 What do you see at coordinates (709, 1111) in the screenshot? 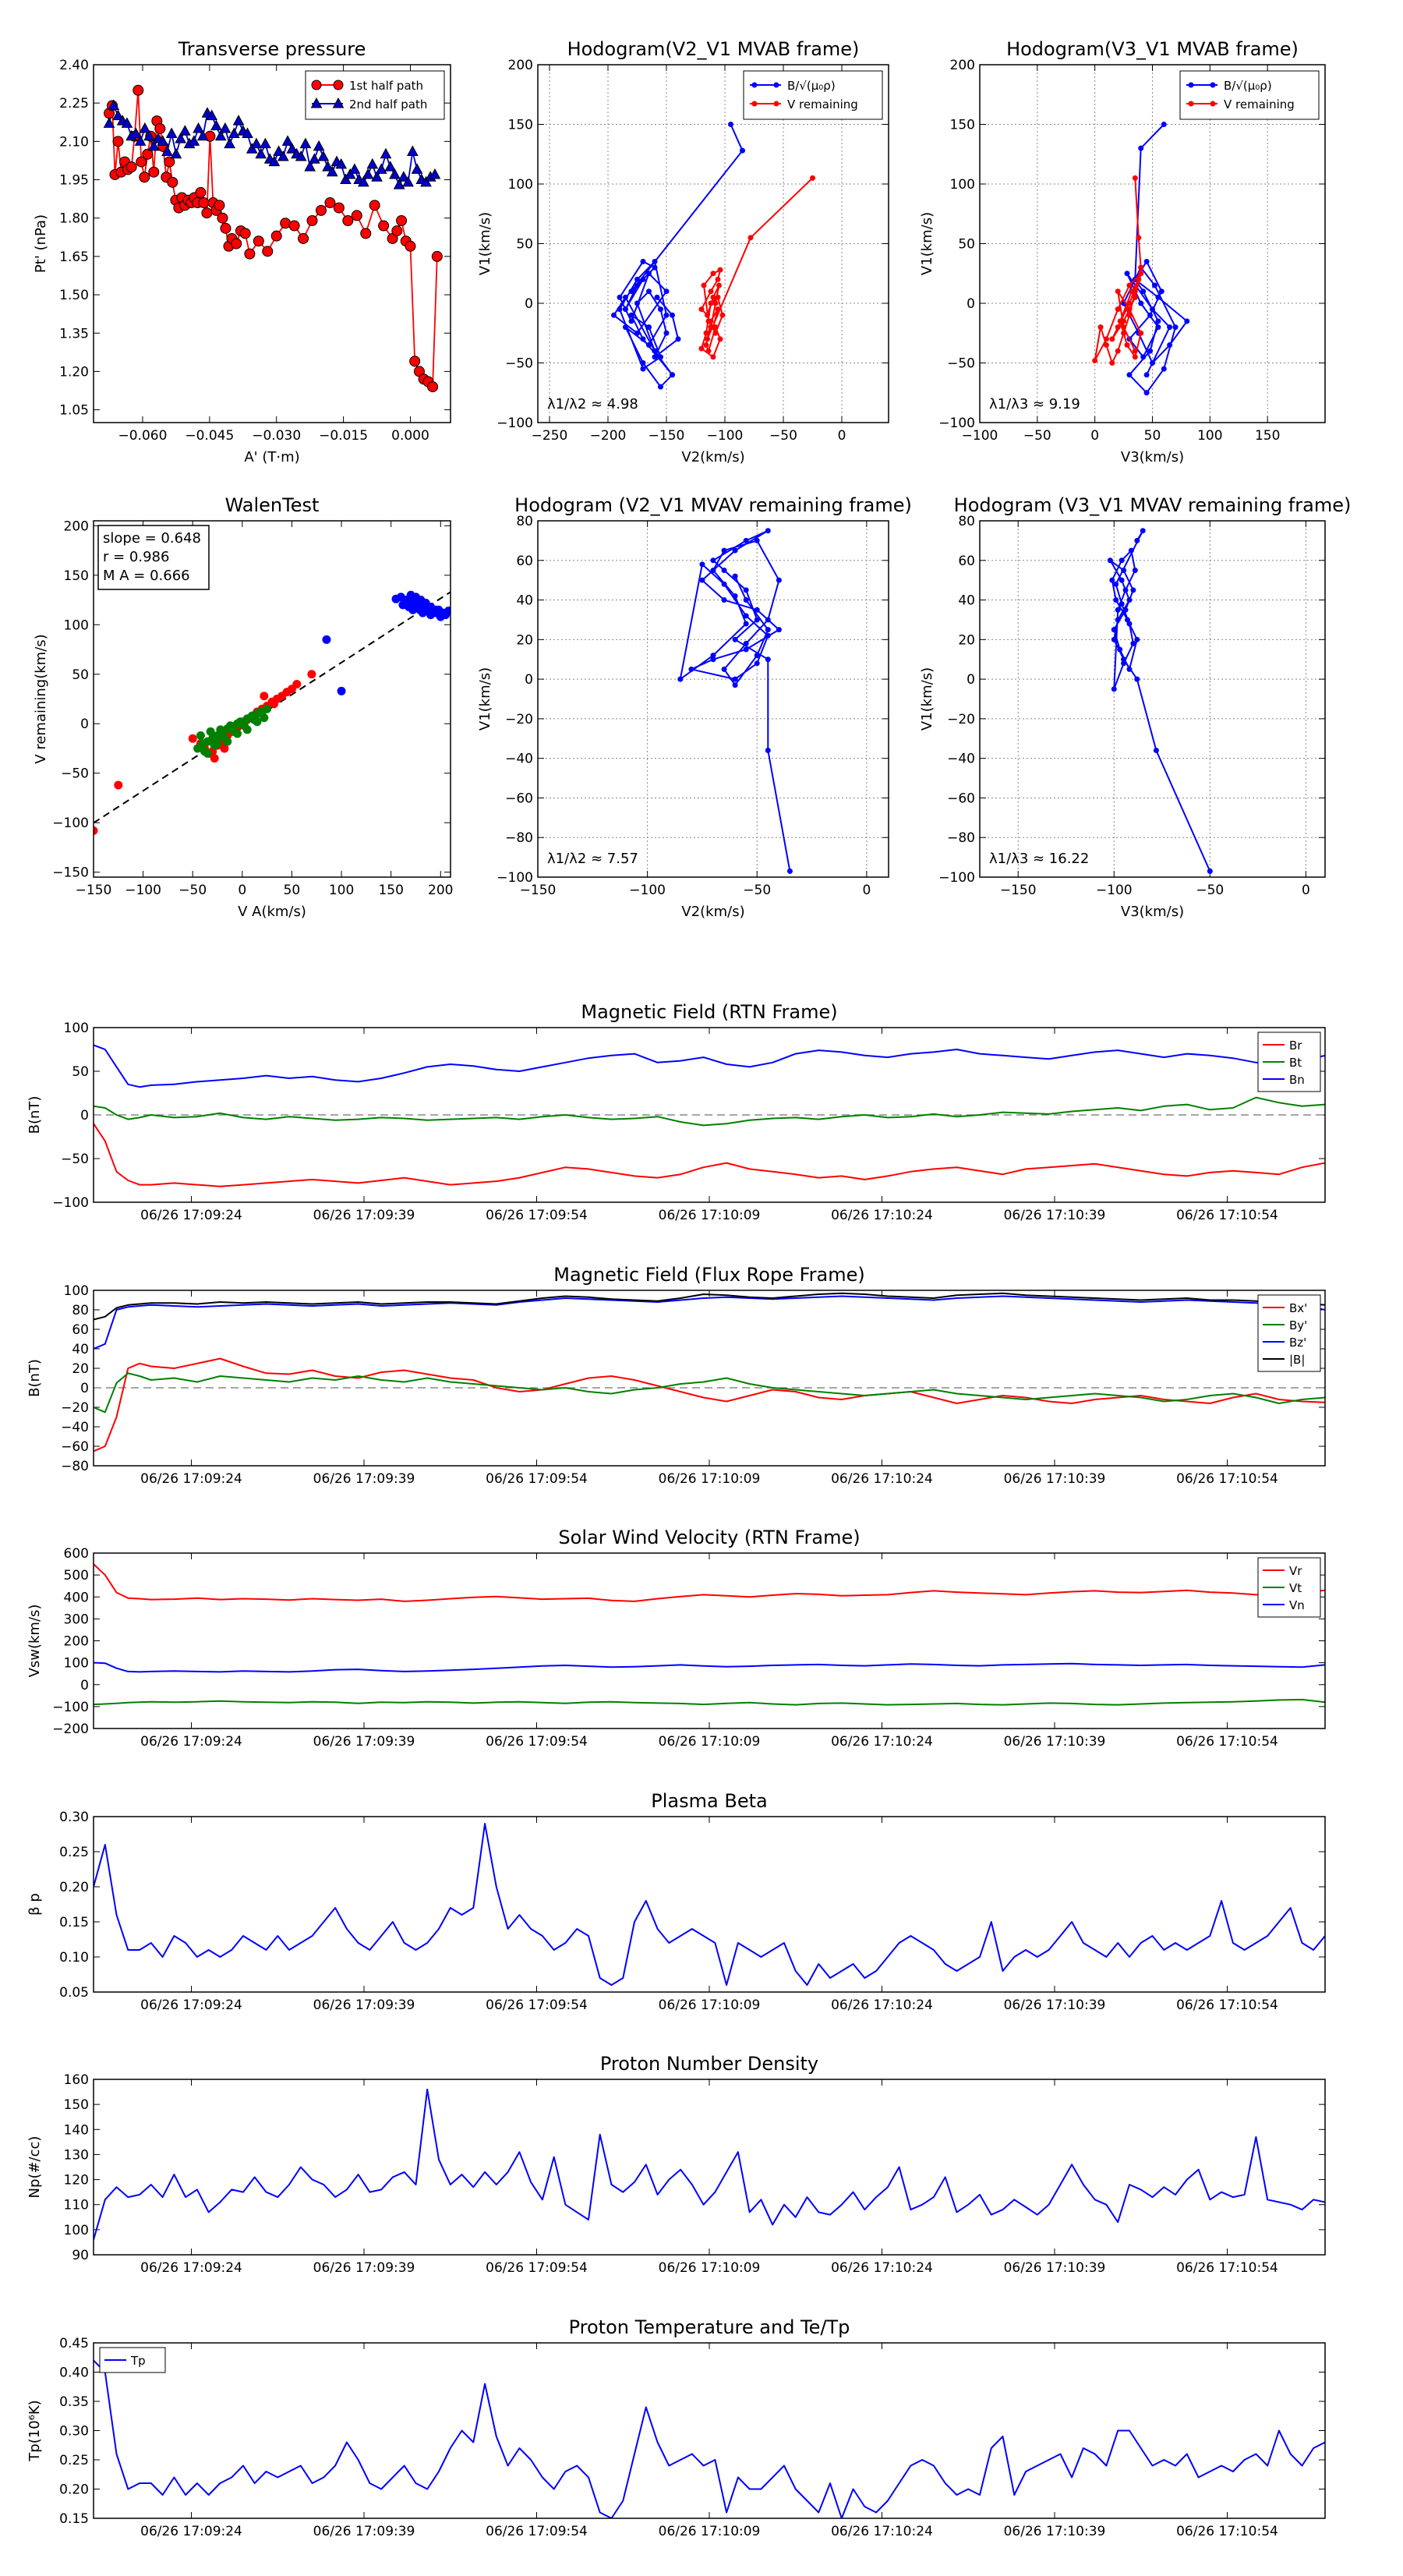
I see `series-line-Bt` at bounding box center [709, 1111].